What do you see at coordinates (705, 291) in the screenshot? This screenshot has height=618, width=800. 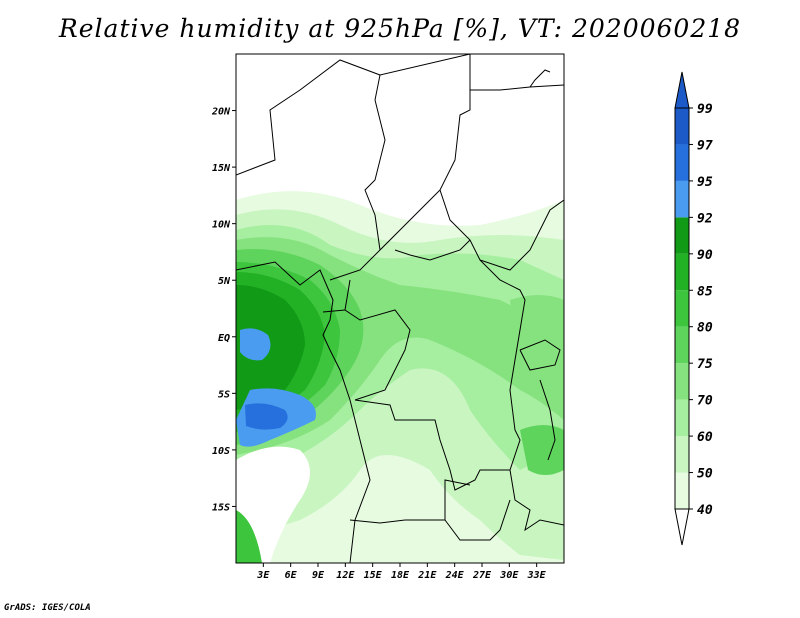 I see `colorbar-label: 85` at bounding box center [705, 291].